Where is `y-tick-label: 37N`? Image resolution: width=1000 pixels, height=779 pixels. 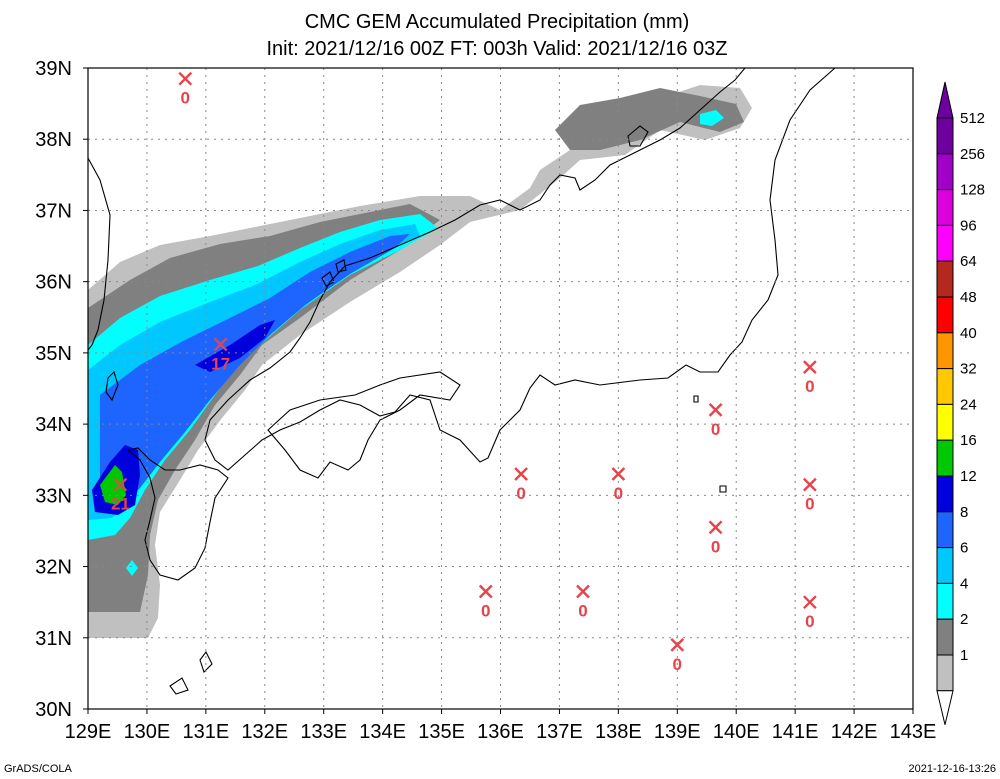
y-tick-label: 37N is located at coordinates (53, 211).